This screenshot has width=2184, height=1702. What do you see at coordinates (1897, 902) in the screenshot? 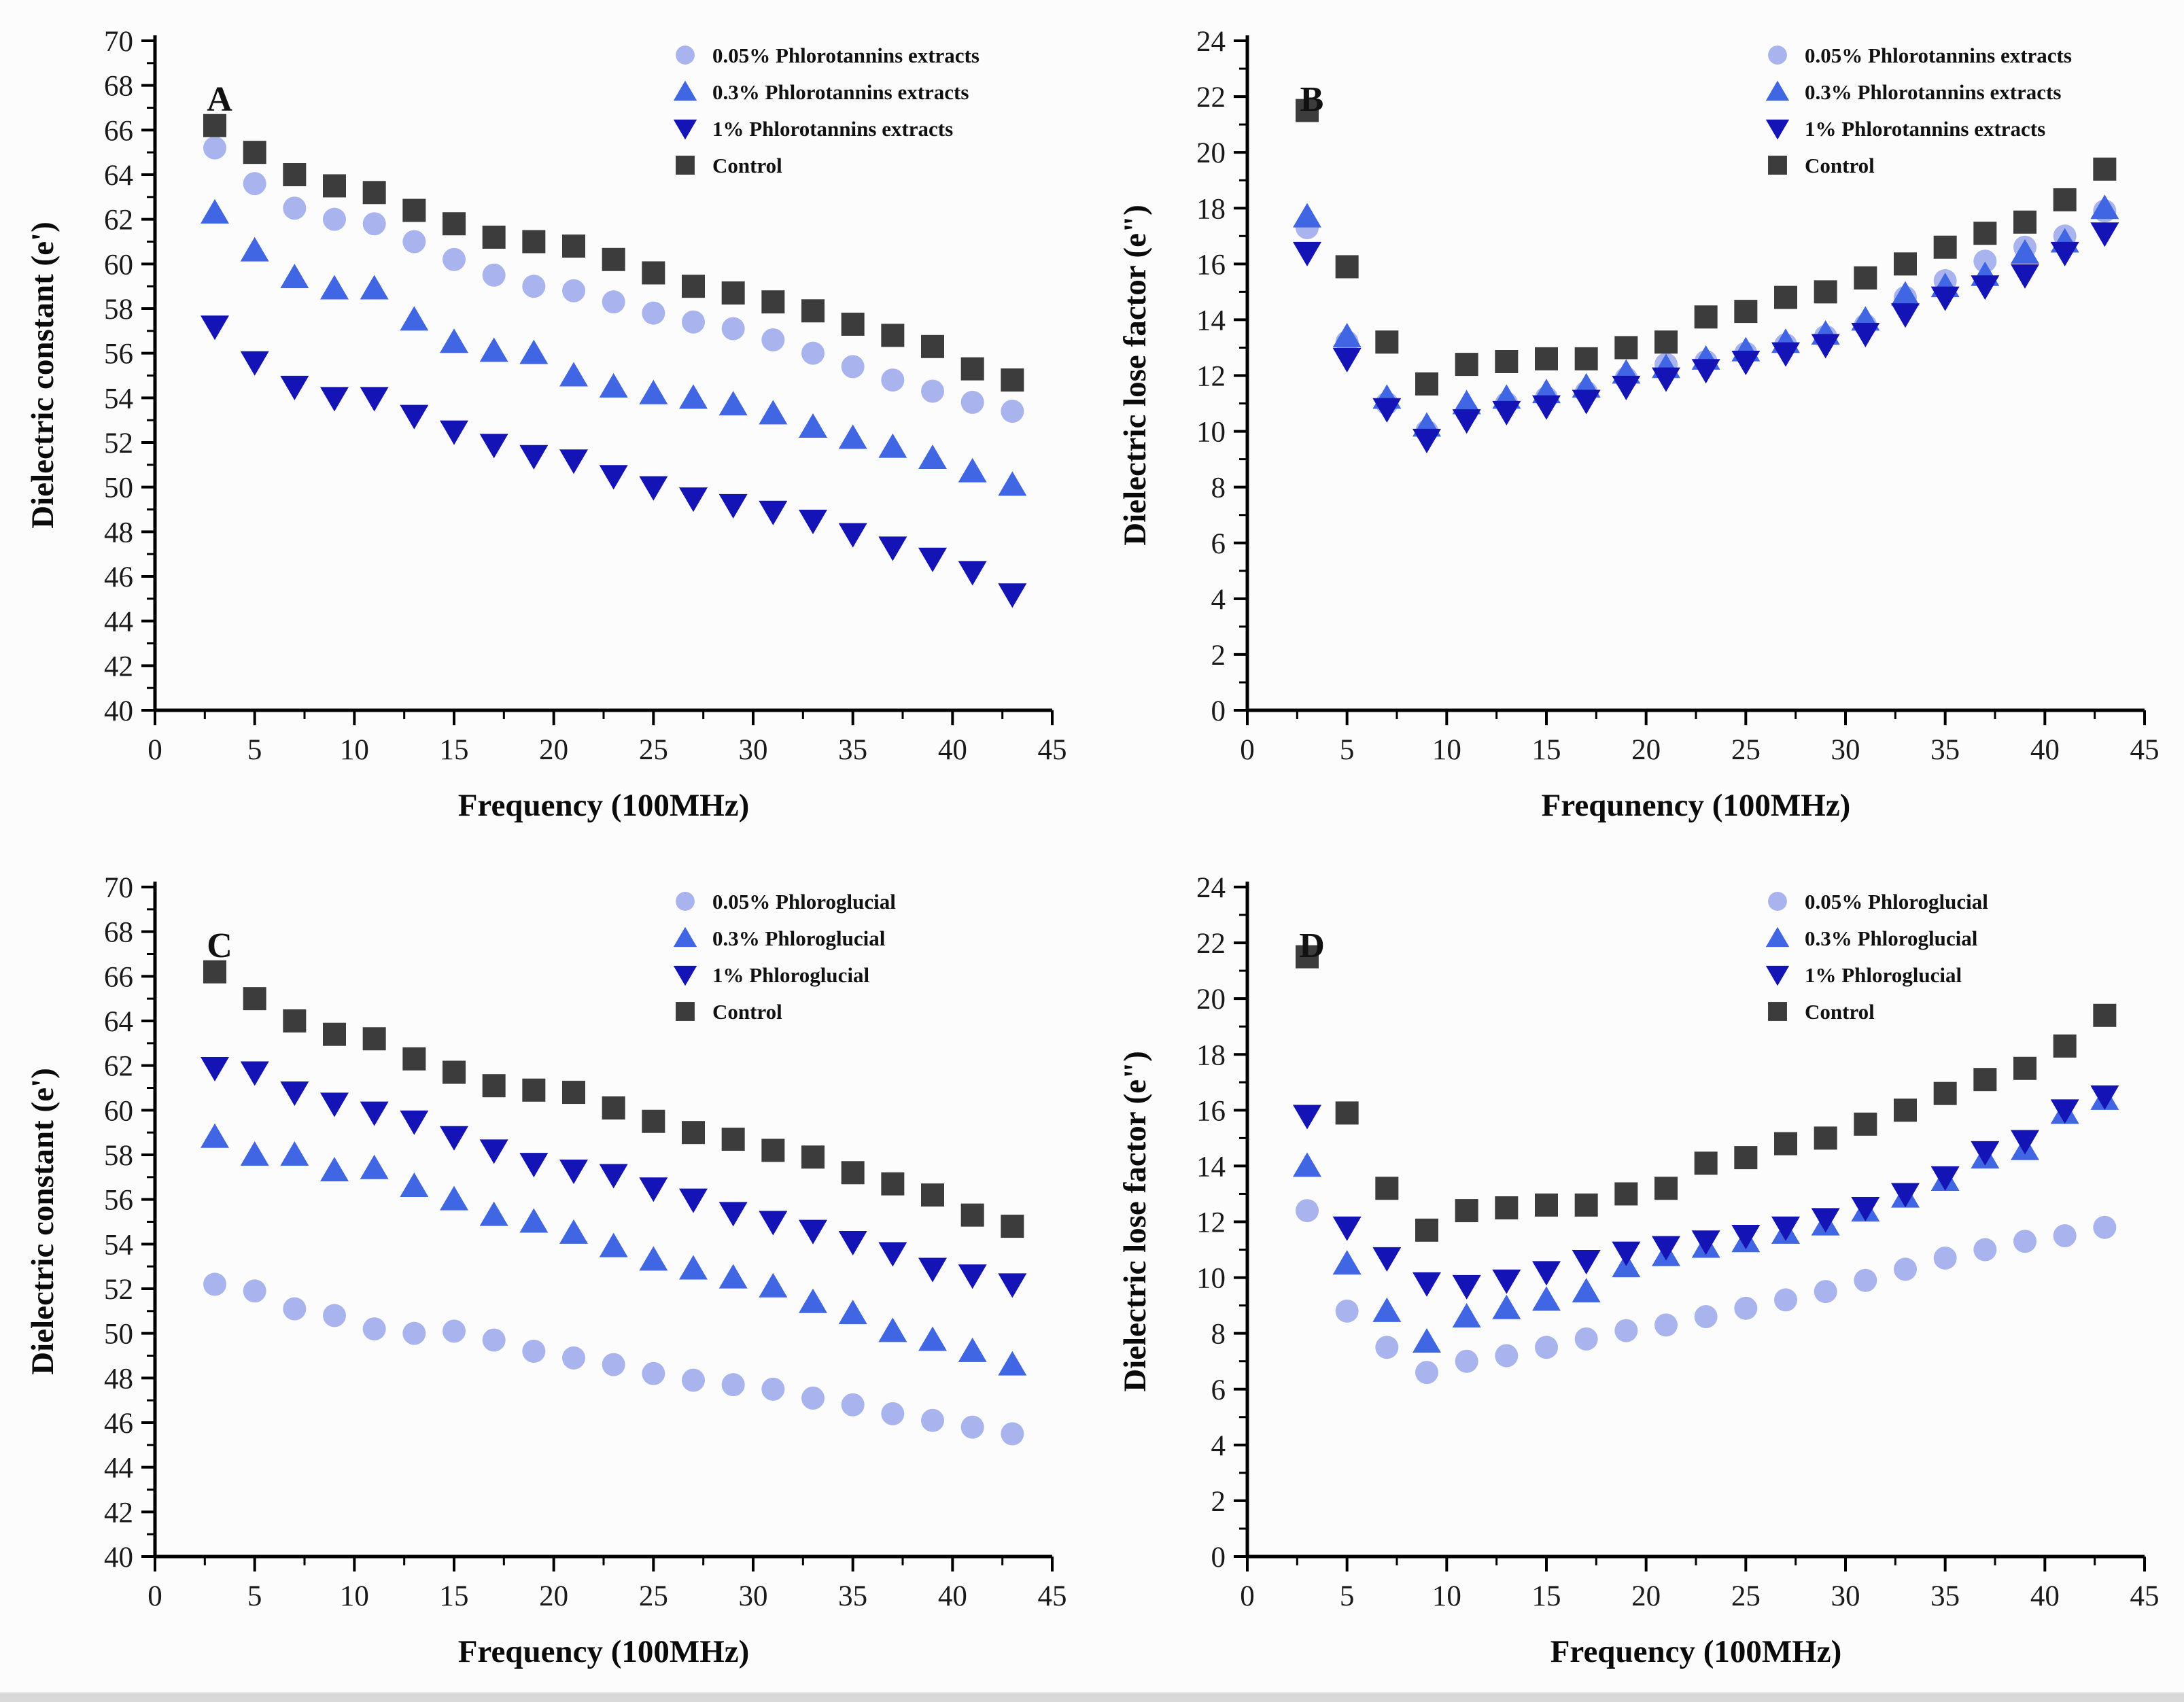
I see `legend-item-label: 0.05% Phloroglucial` at bounding box center [1897, 902].